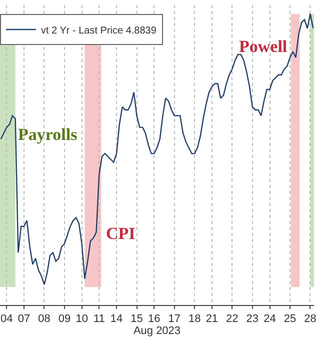  I want to click on x-tick-label: 08, so click(44, 319).